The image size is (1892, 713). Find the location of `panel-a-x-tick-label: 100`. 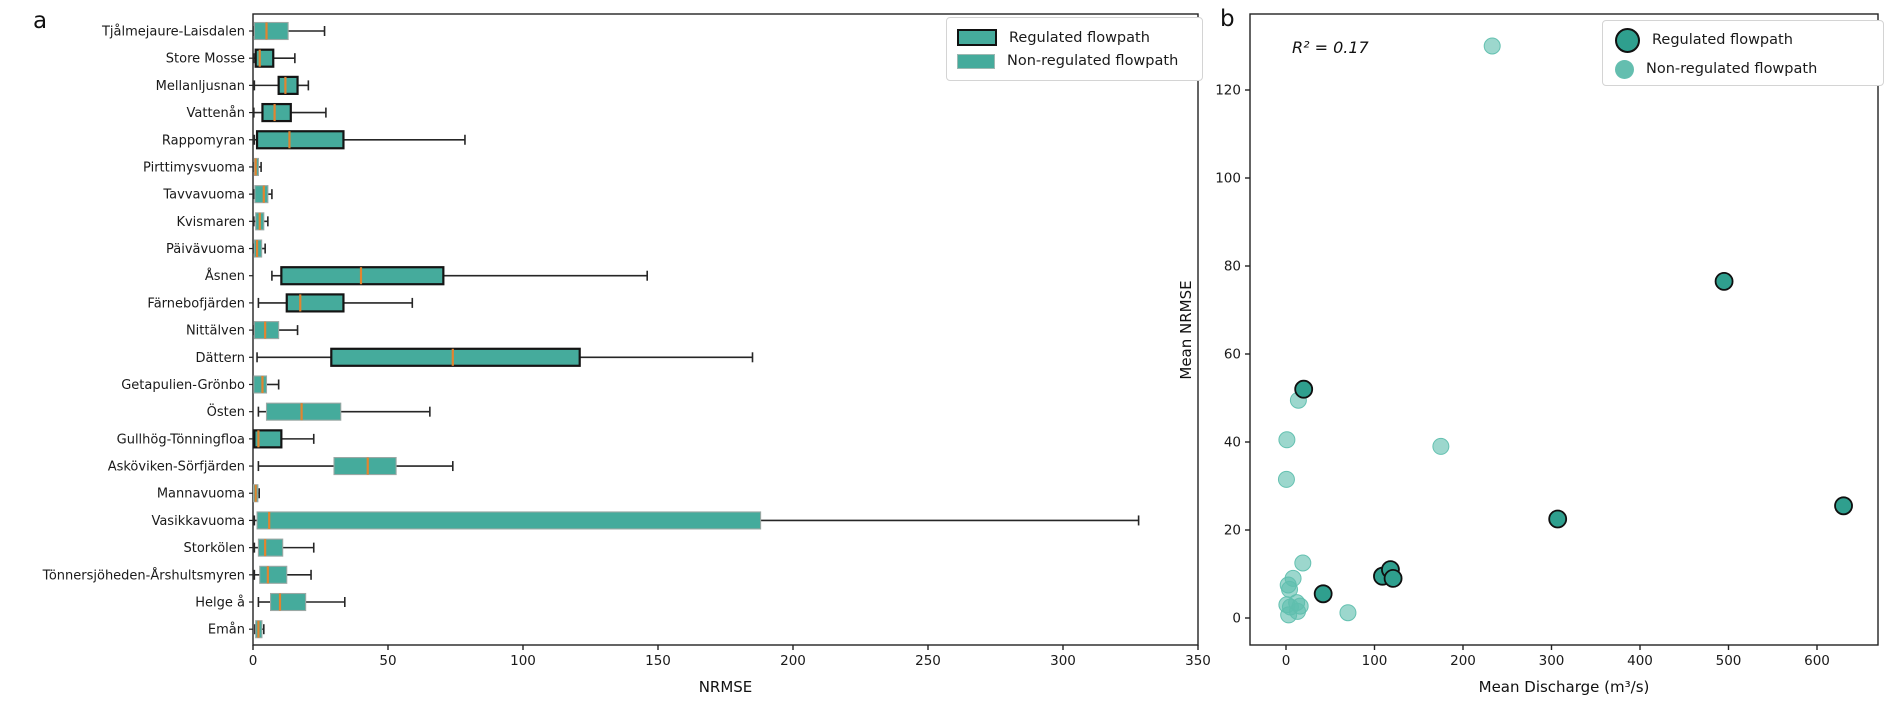

panel-a-x-tick-label: 100 is located at coordinates (523, 661).